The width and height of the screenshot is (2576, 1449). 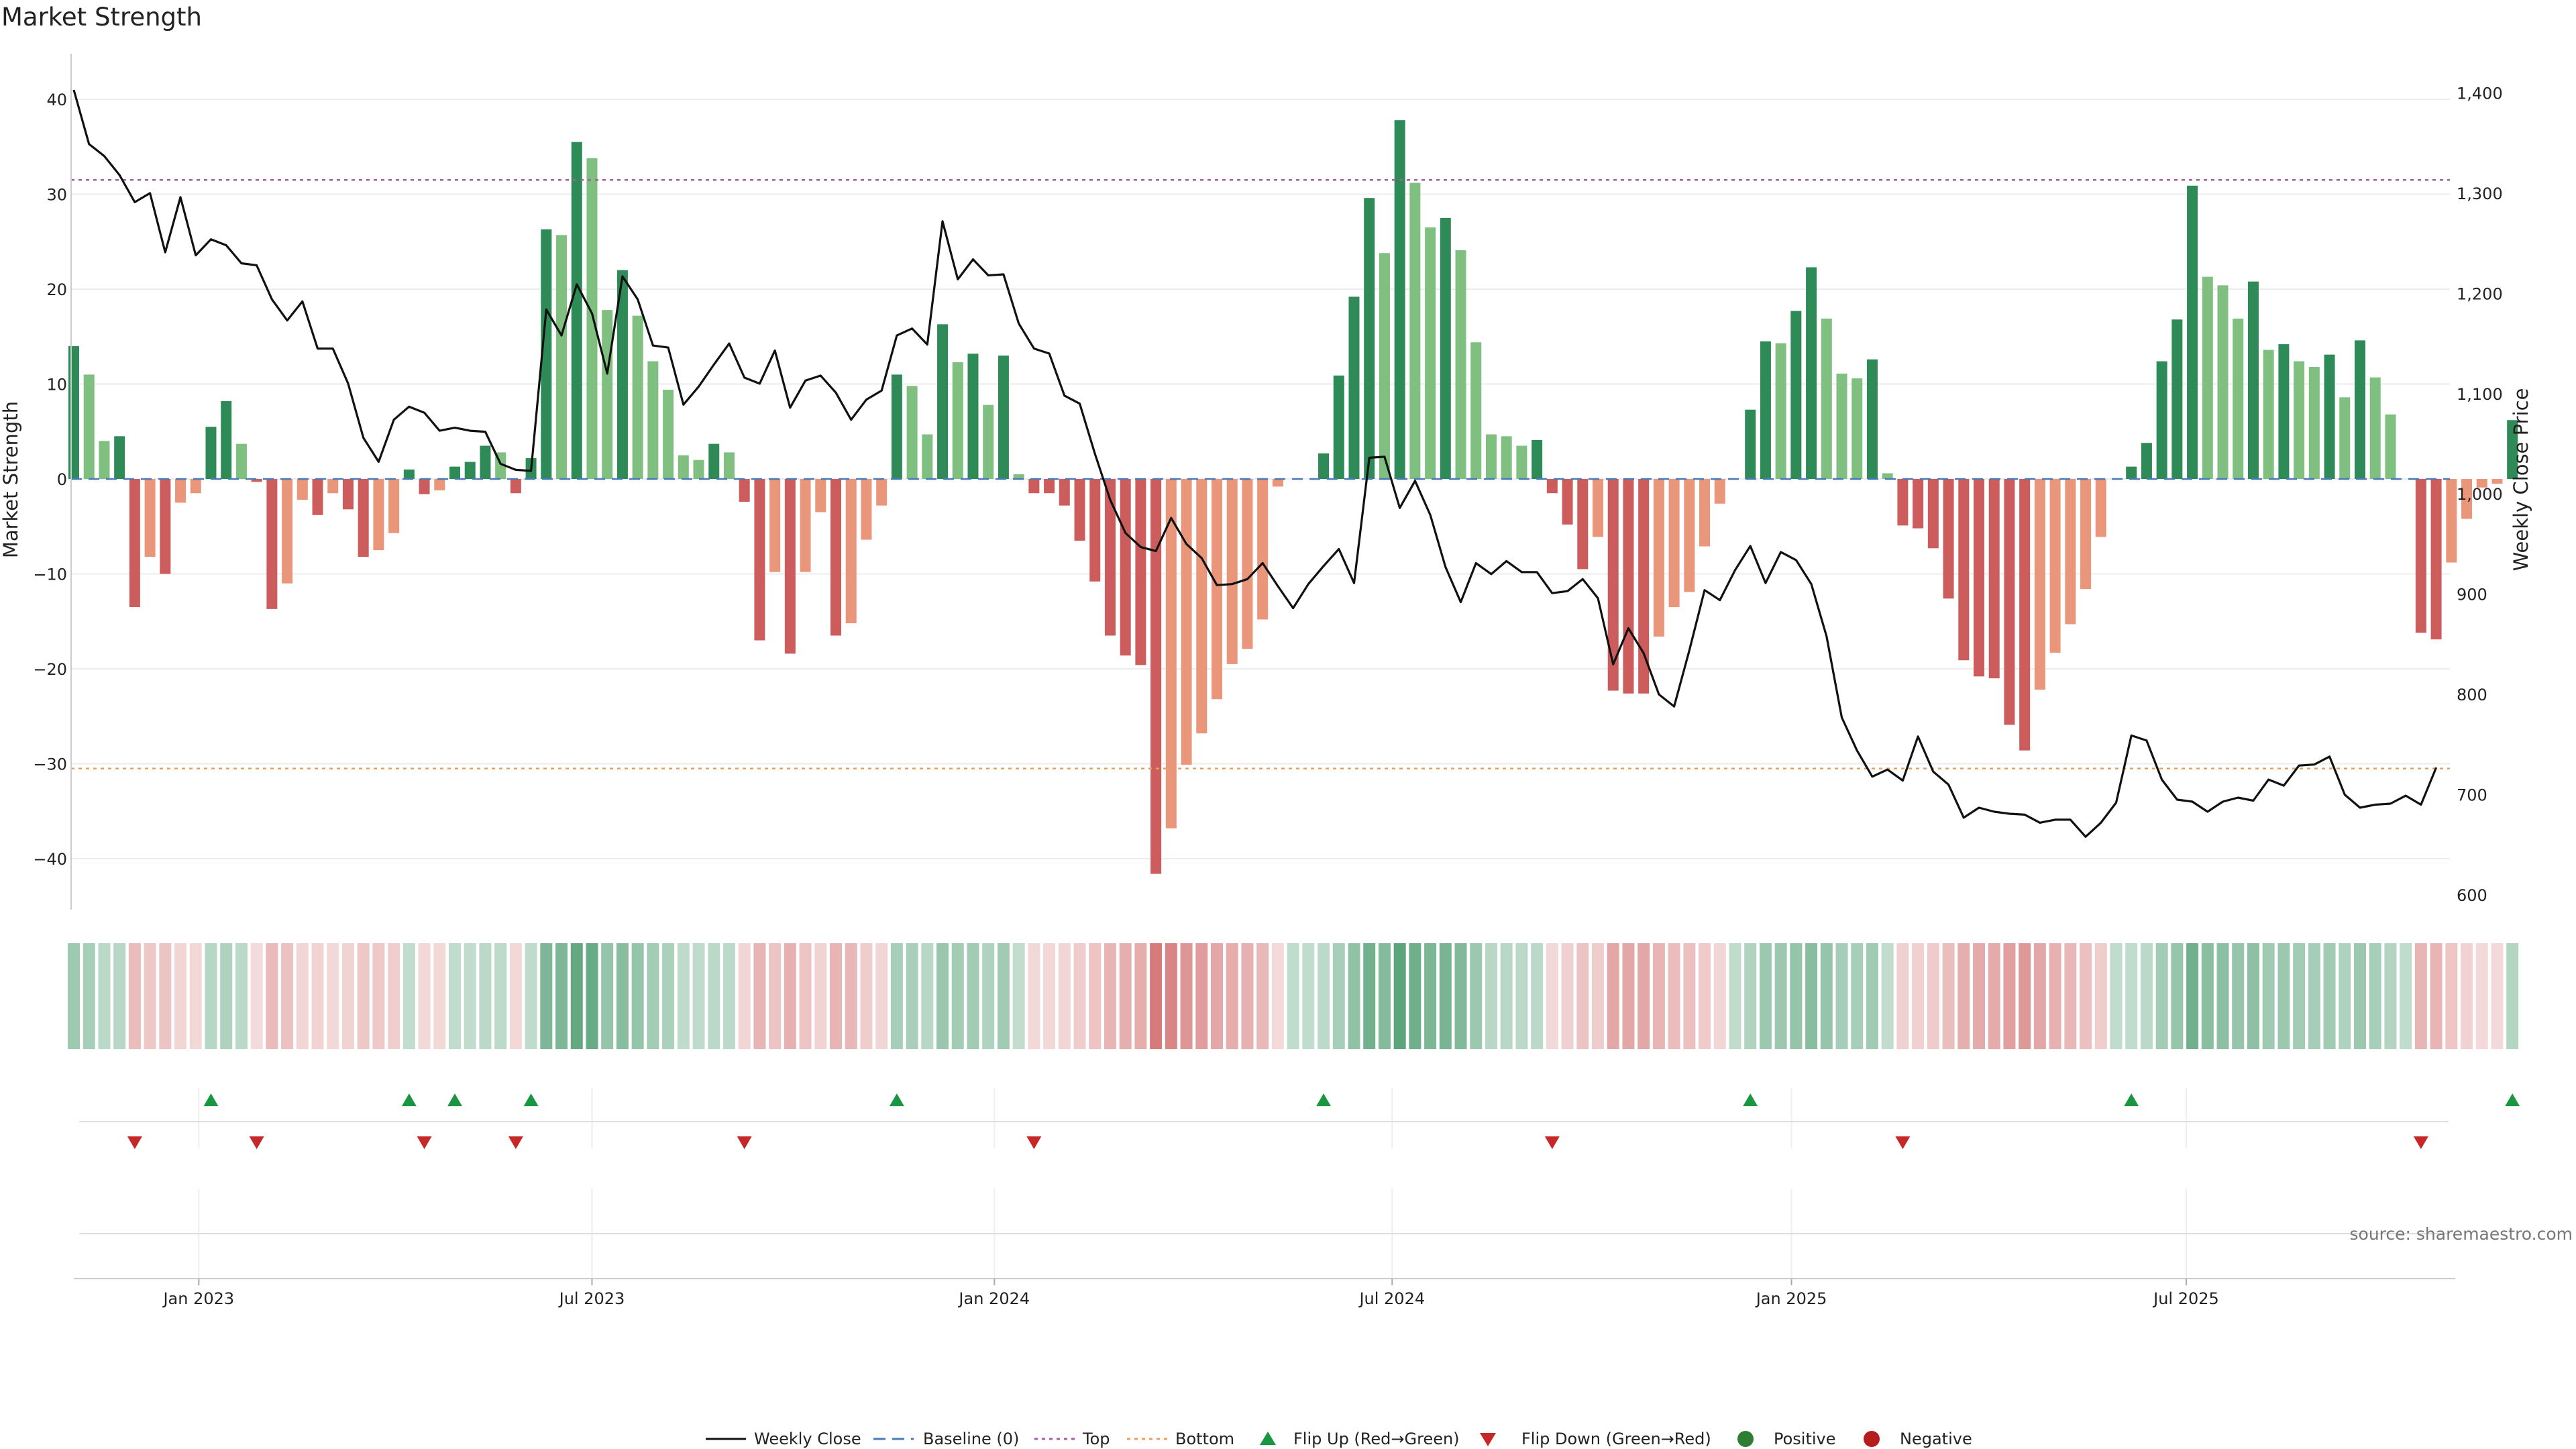 What do you see at coordinates (2480, 293) in the screenshot?
I see `y-tick-label-right: 1,200` at bounding box center [2480, 293].